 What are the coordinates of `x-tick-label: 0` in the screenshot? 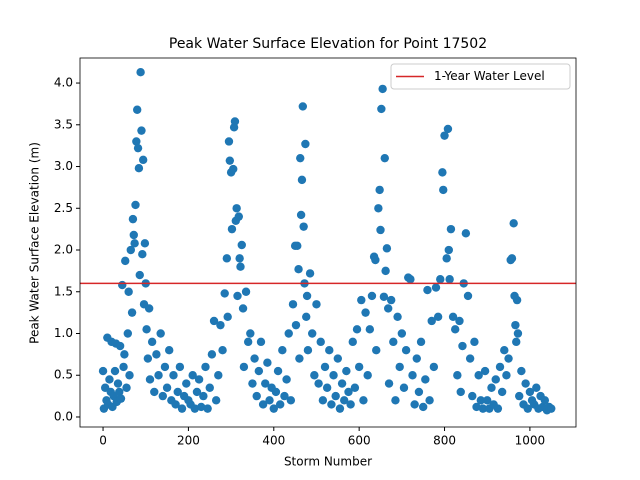 It's located at (103, 441).